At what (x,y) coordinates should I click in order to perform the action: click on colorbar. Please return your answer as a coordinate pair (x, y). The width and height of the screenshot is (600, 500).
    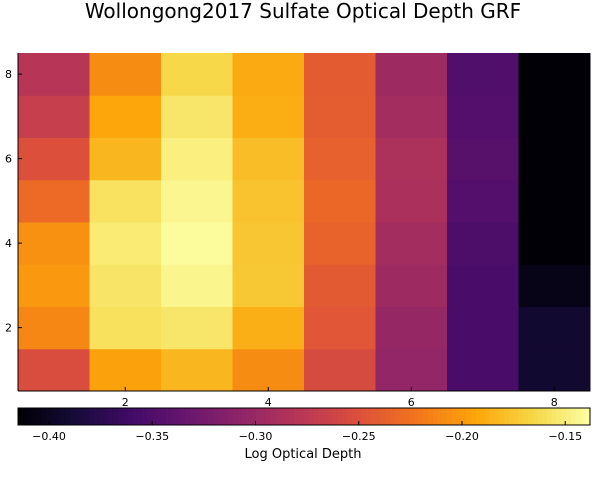
    Looking at the image, I should click on (304, 416).